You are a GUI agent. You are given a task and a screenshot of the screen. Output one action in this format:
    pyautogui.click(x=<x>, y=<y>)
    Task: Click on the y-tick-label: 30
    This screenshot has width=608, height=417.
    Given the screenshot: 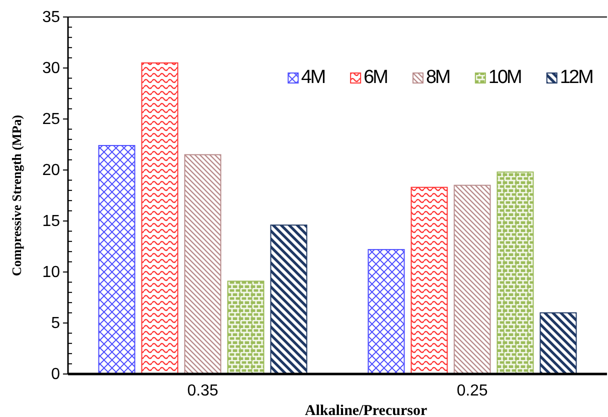 What is the action you would take?
    pyautogui.click(x=51, y=69)
    